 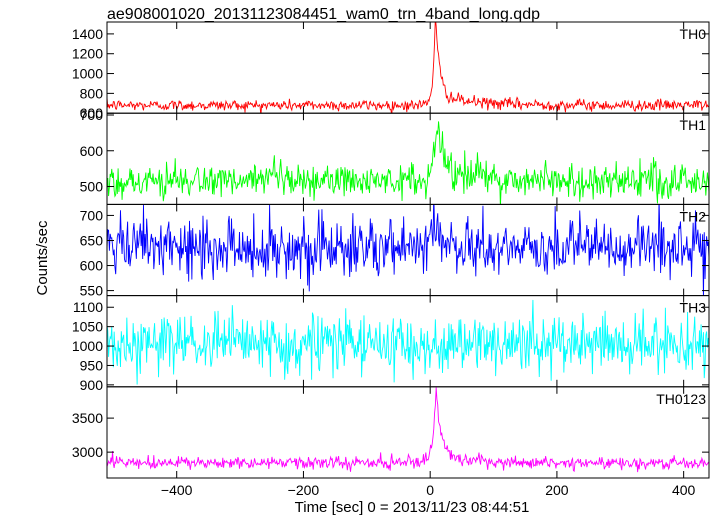 I want to click on y-tick-label-th3: 1000, so click(x=87, y=346).